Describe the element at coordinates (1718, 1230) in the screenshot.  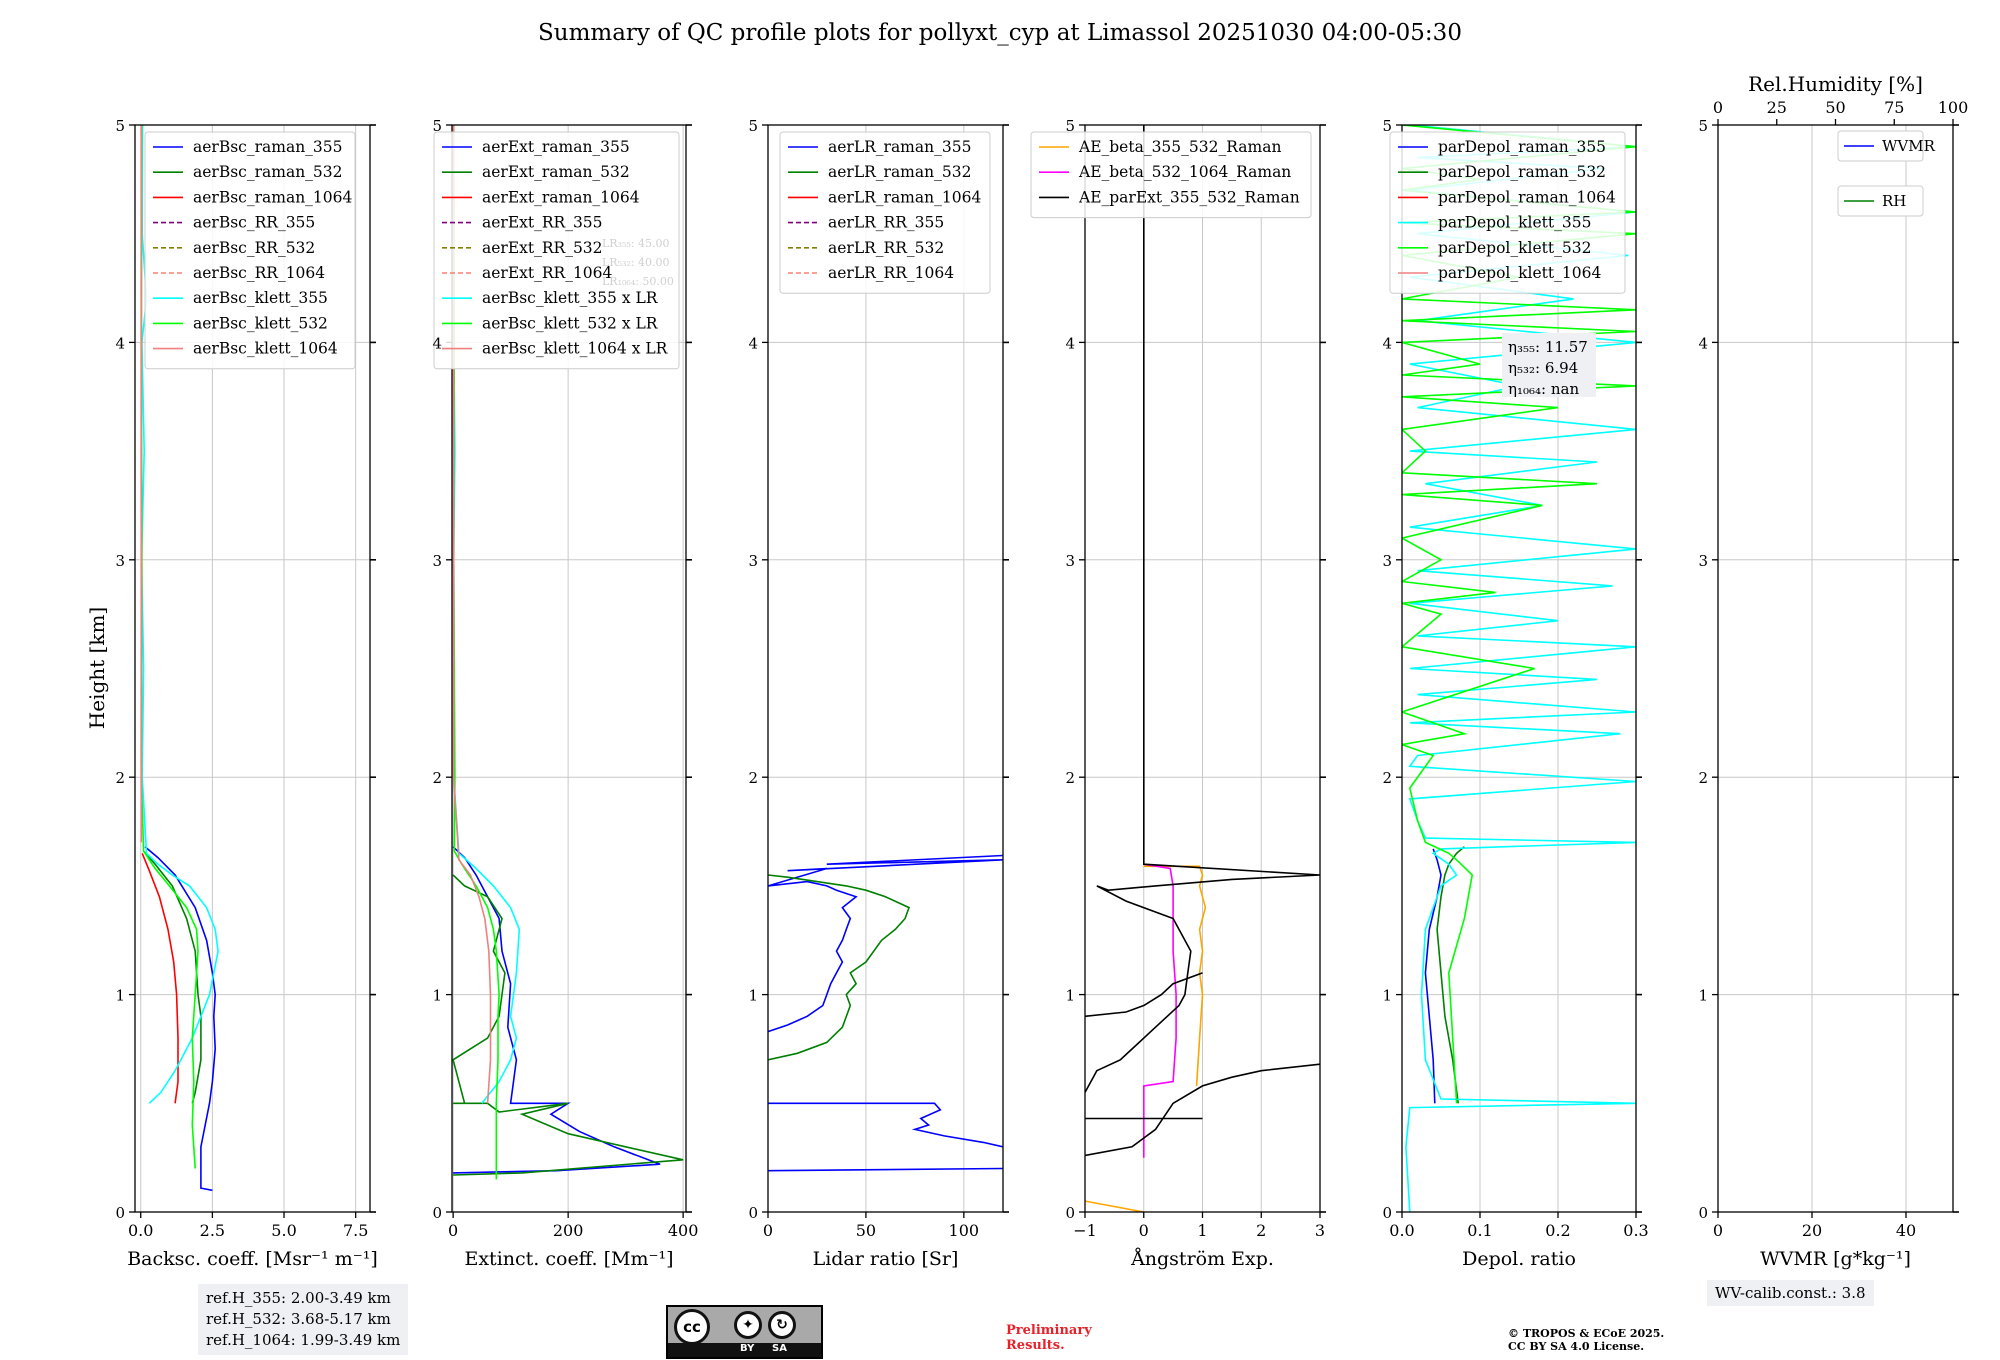
I see `xtick-label-wv-0: 0` at that location.